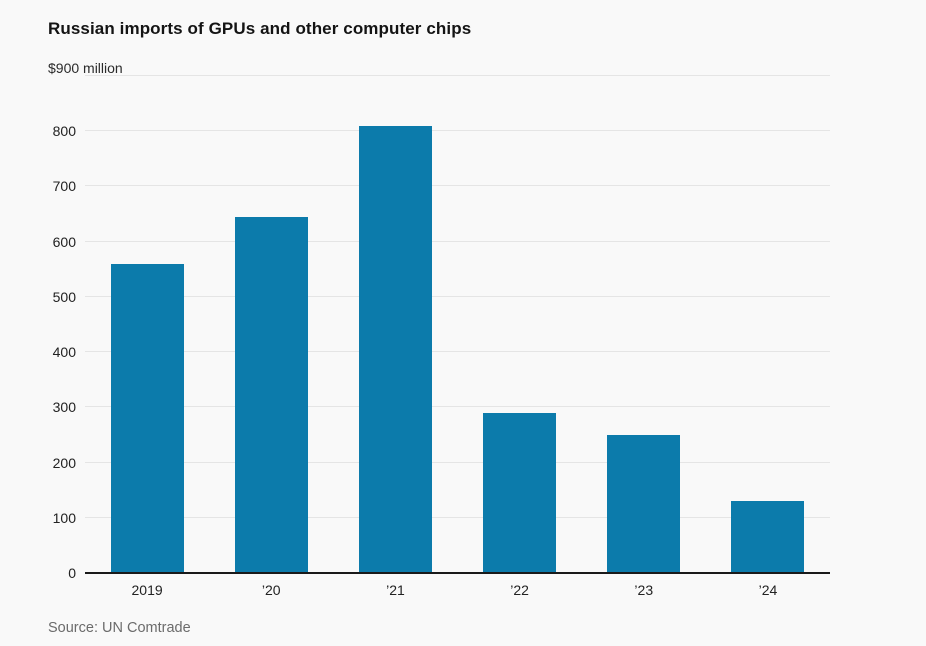 Image resolution: width=926 pixels, height=646 pixels. What do you see at coordinates (85, 68) in the screenshot?
I see `y-axis-unit-label: $900 million` at bounding box center [85, 68].